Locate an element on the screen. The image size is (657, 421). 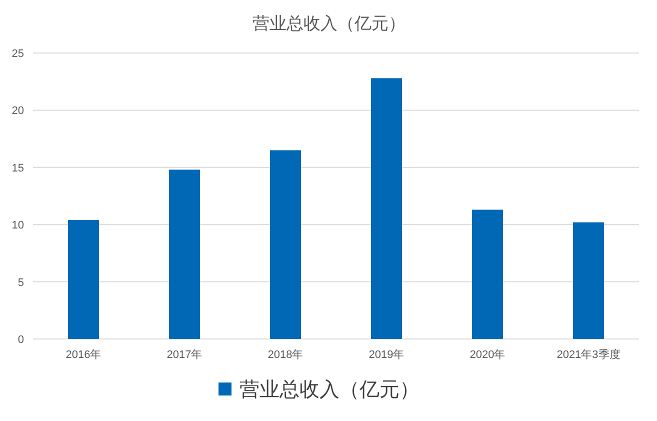
x-tick-label: 2019年 is located at coordinates (386, 355).